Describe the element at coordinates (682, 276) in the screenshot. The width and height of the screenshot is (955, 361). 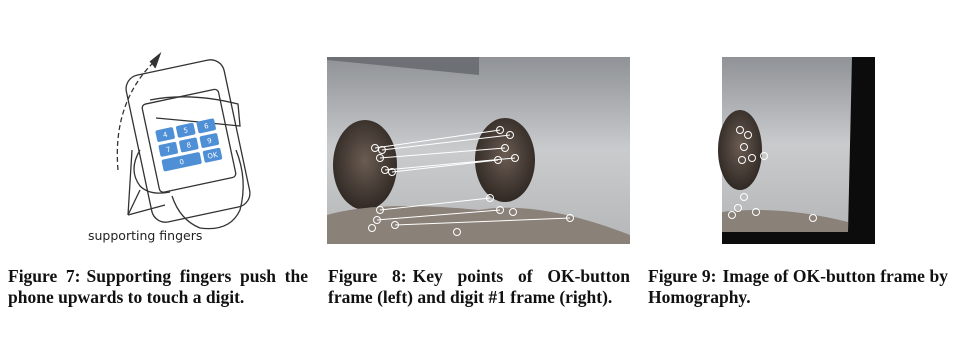
I see `figure-label: Figure 9:` at that location.